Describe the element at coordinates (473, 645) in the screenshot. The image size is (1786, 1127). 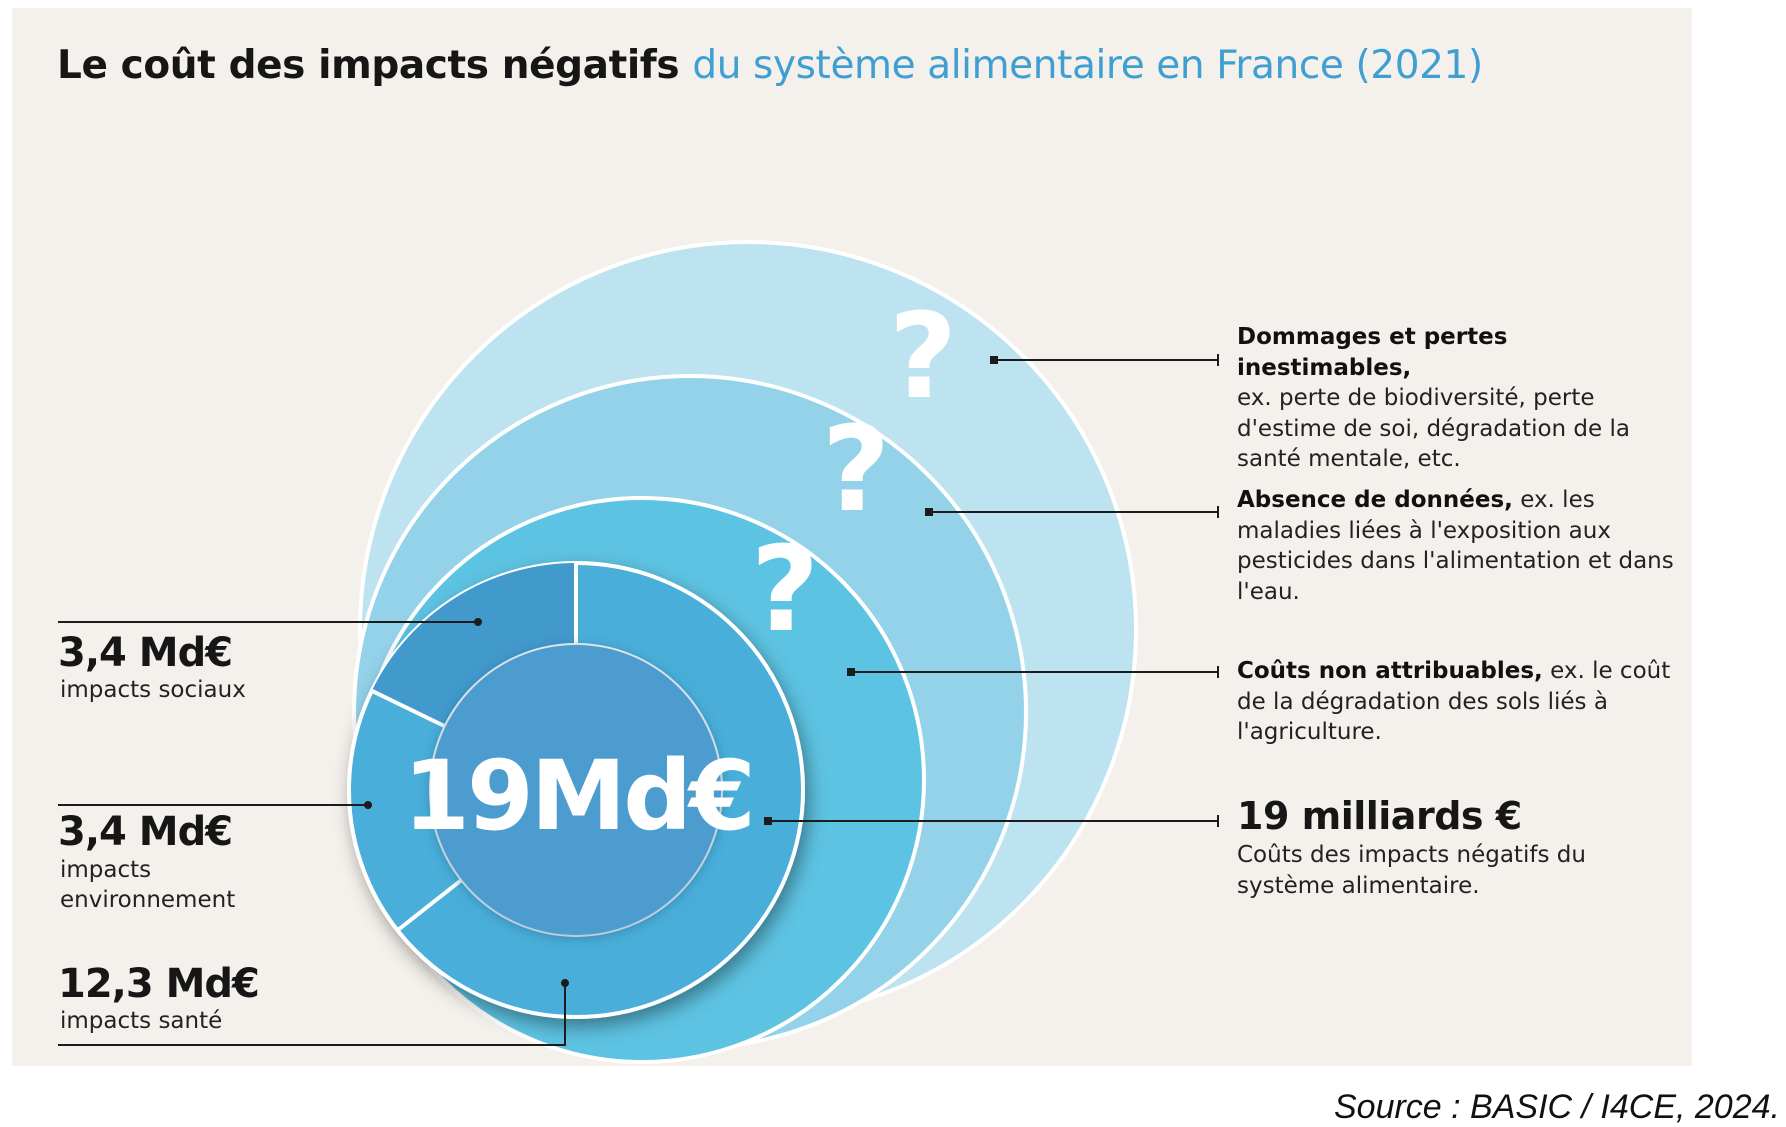
I see `donut-segment-social` at that location.